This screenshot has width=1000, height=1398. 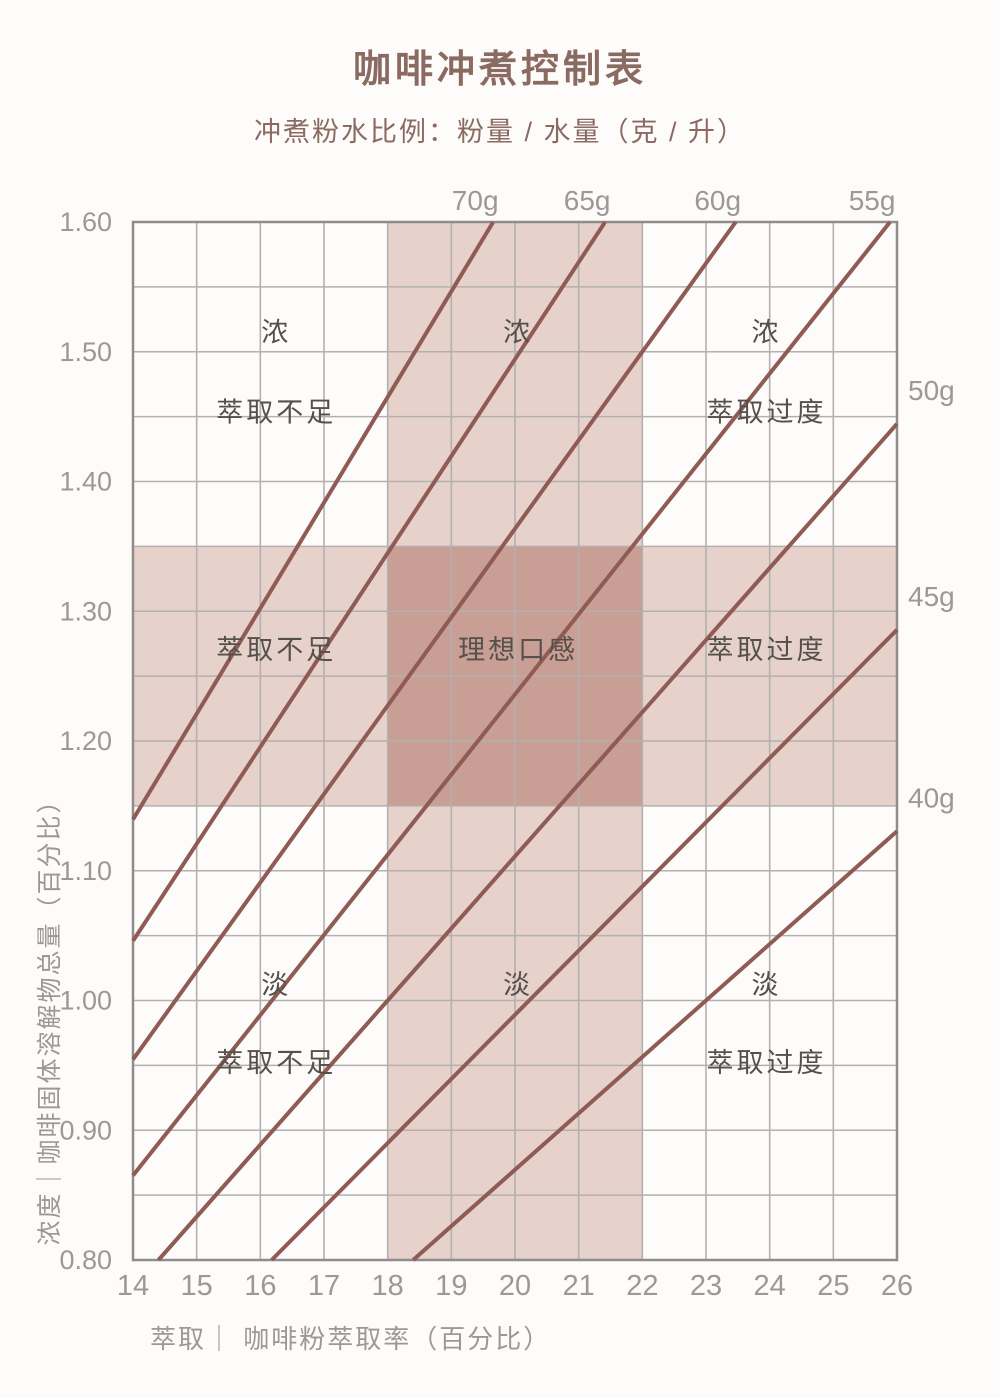 I want to click on chart-subtitle: 冲煮粉水比例：粉量 / 水量（克 / 升）, so click(x=499, y=132).